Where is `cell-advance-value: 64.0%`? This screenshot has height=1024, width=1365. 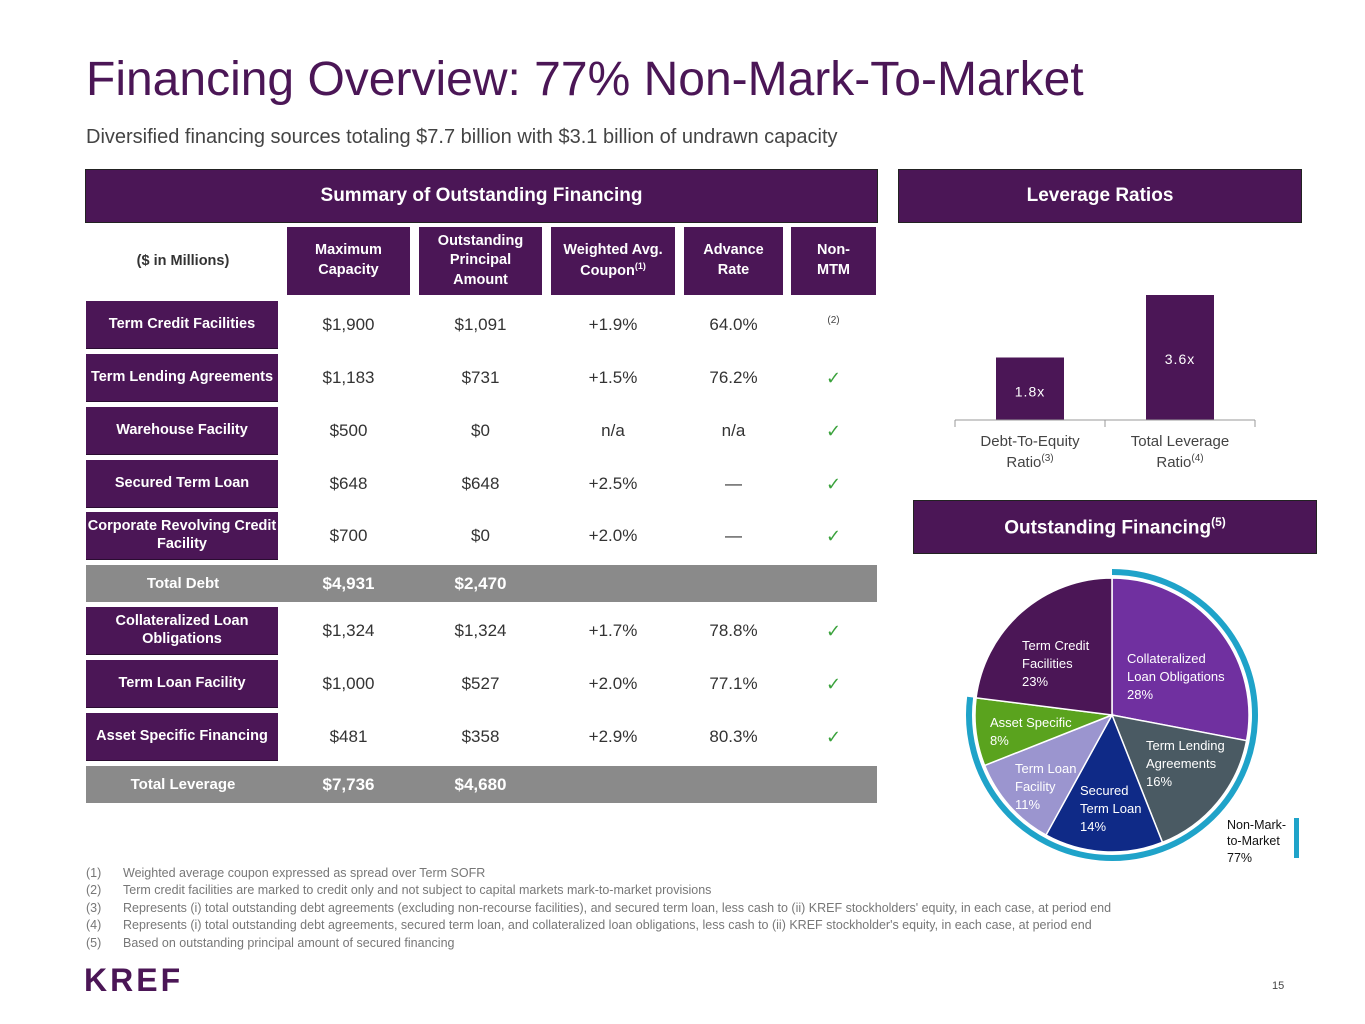 cell-advance-value: 64.0% is located at coordinates (733, 324).